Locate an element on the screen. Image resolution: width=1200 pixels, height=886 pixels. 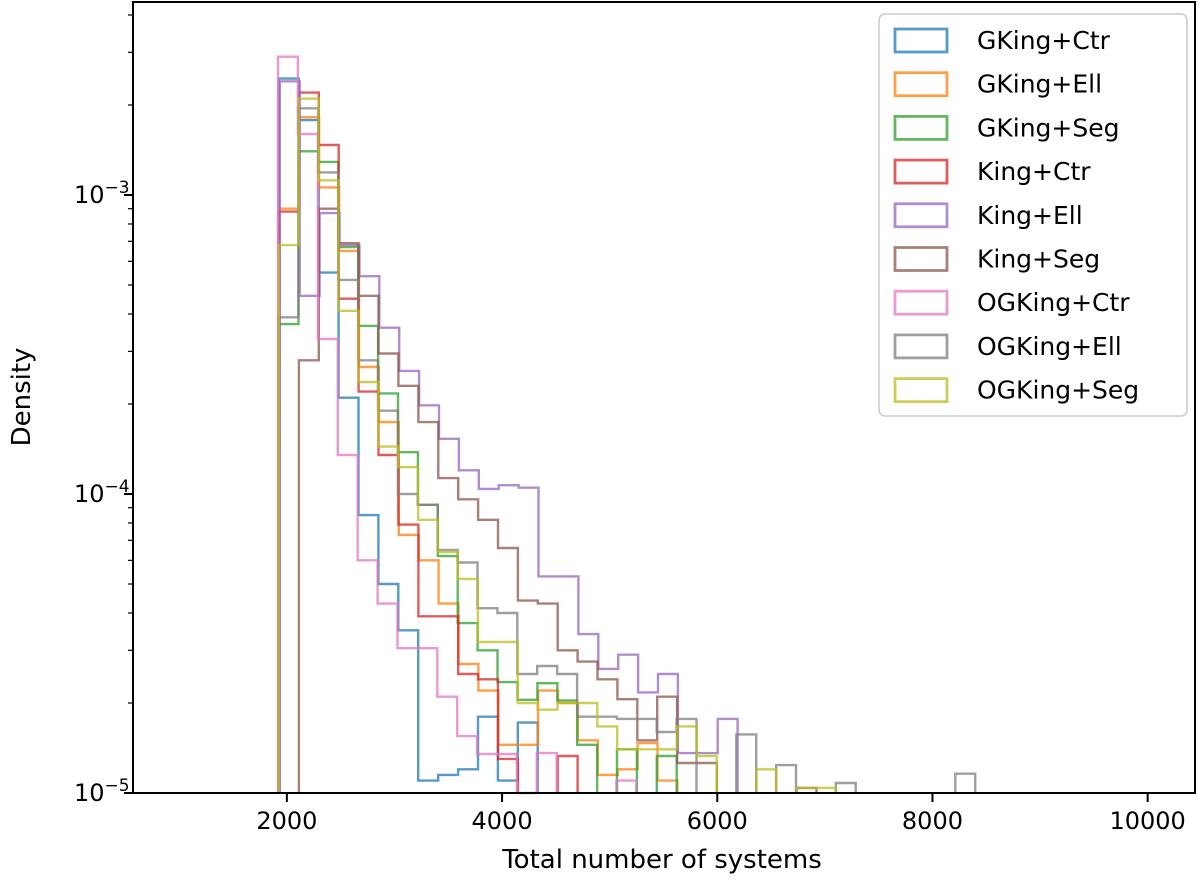
x-tick-label: 2000 is located at coordinates (286, 821).